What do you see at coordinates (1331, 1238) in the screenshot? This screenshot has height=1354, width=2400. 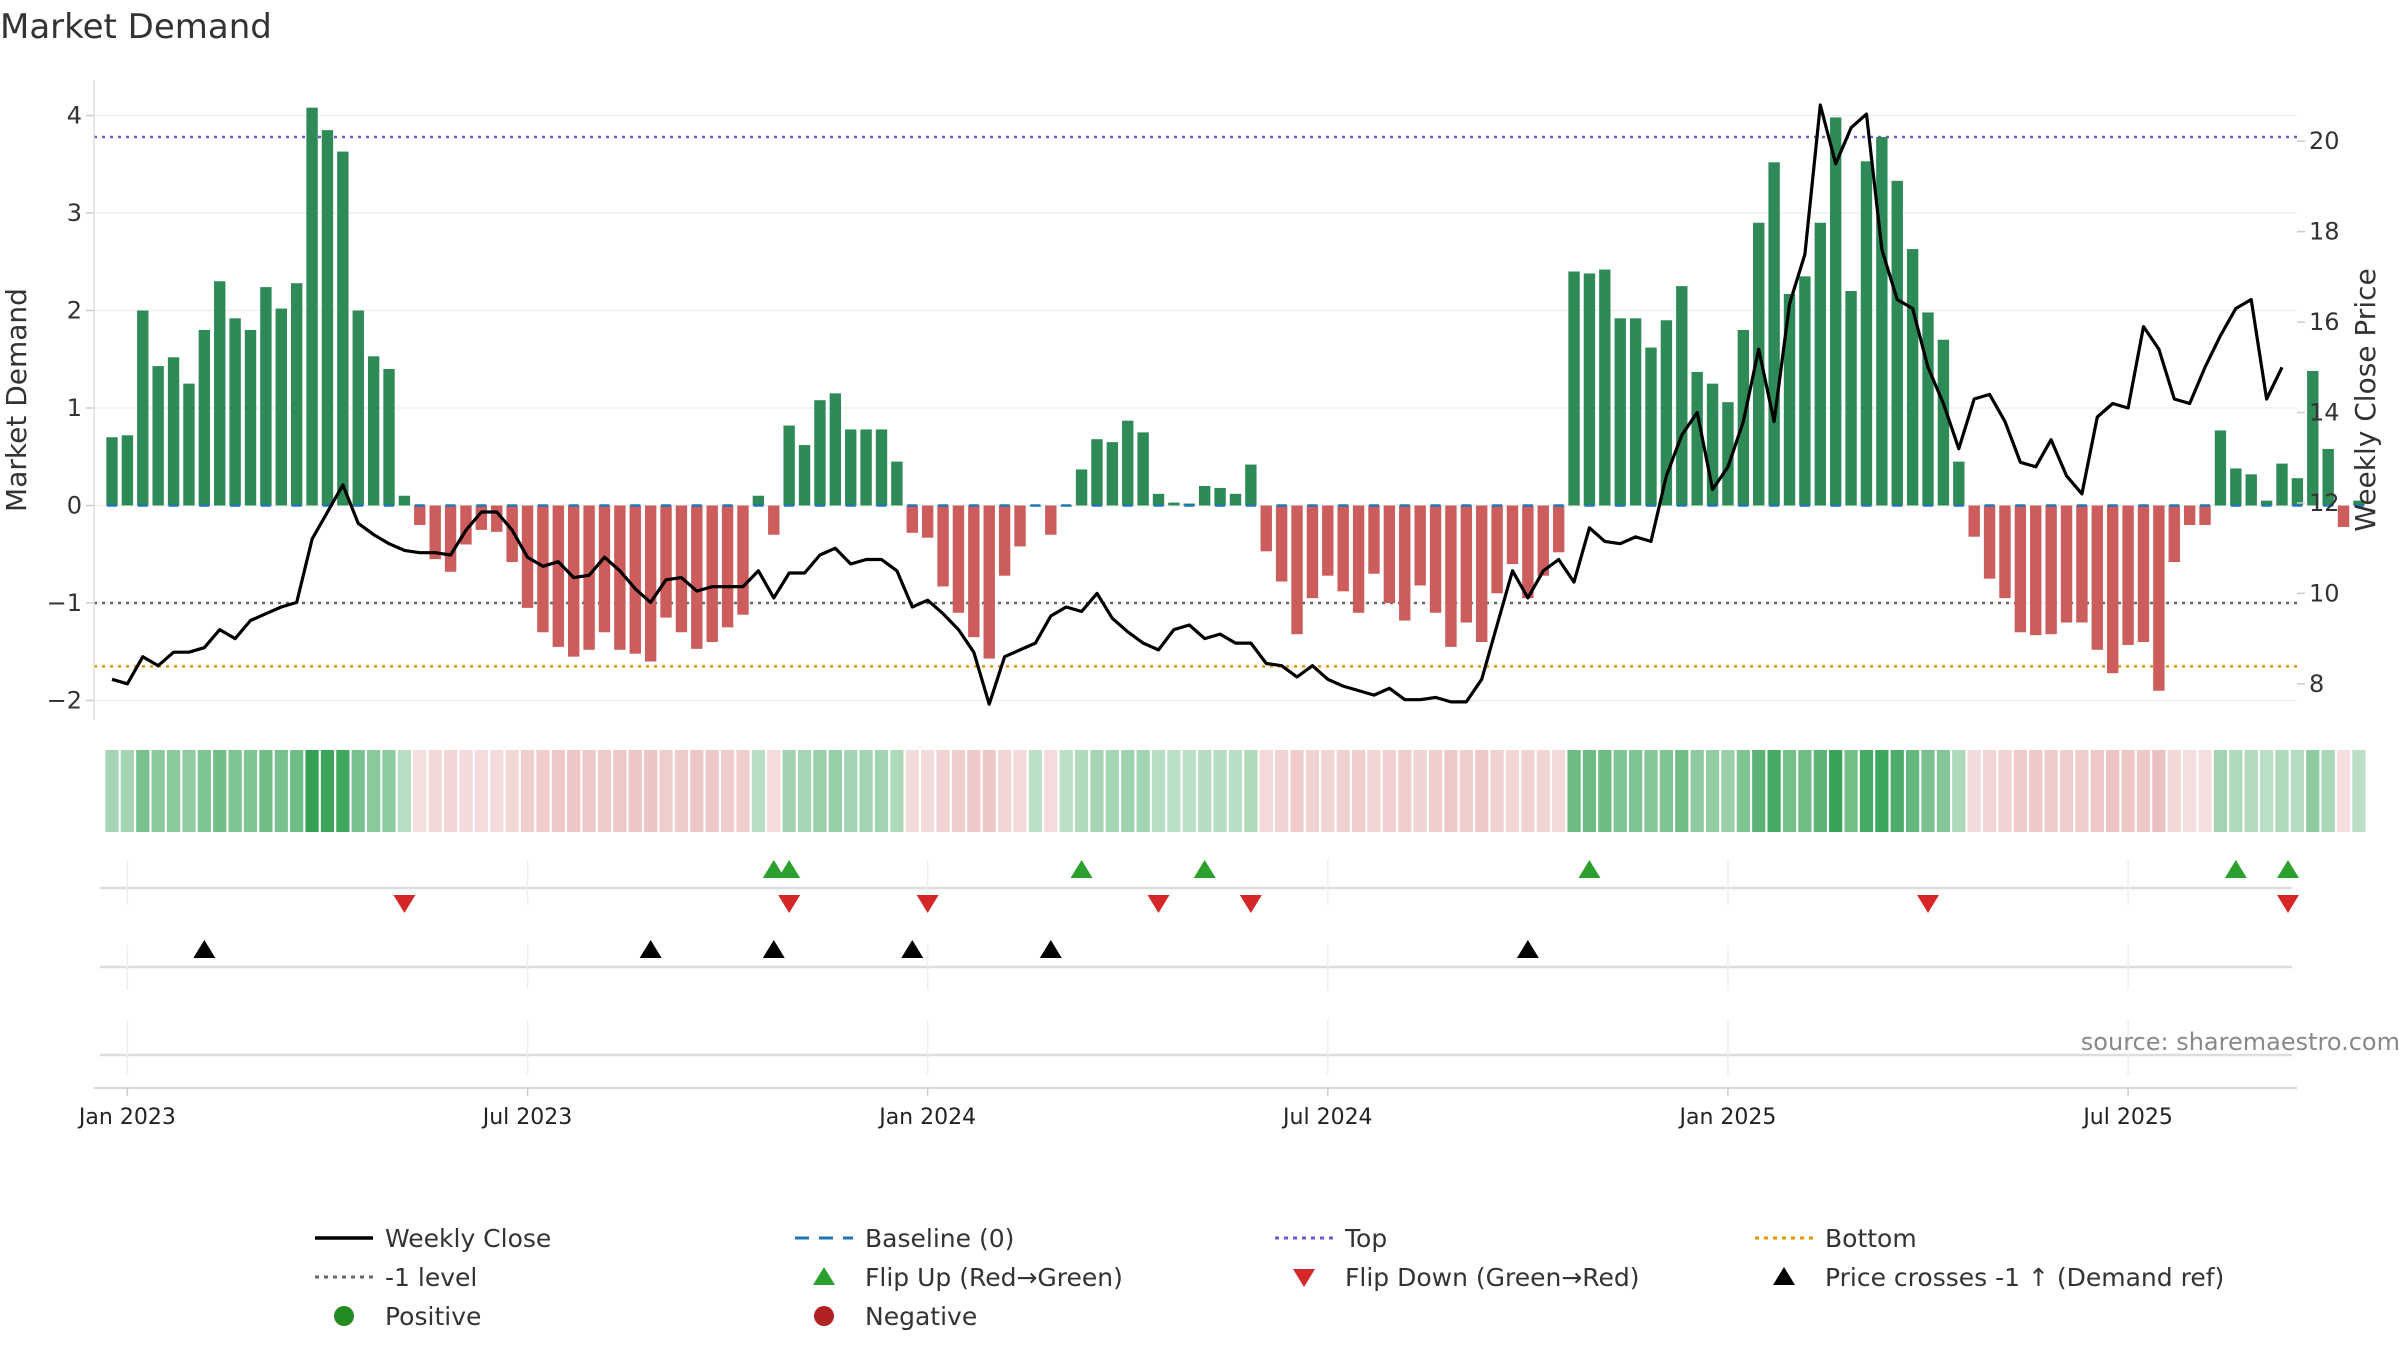 I see `legend-item: Top` at bounding box center [1331, 1238].